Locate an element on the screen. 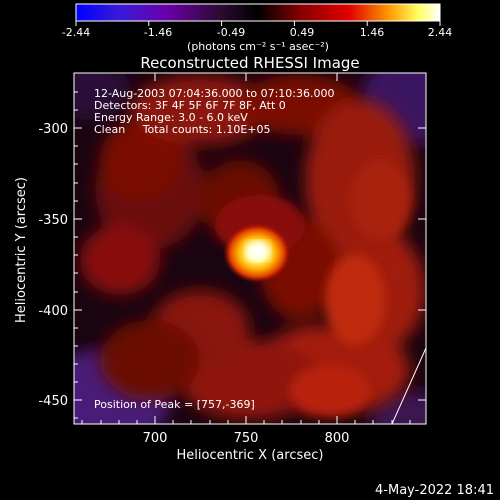  info-energy-range: Energy Range: 3.0 - 6.0 keV is located at coordinates (171, 117).